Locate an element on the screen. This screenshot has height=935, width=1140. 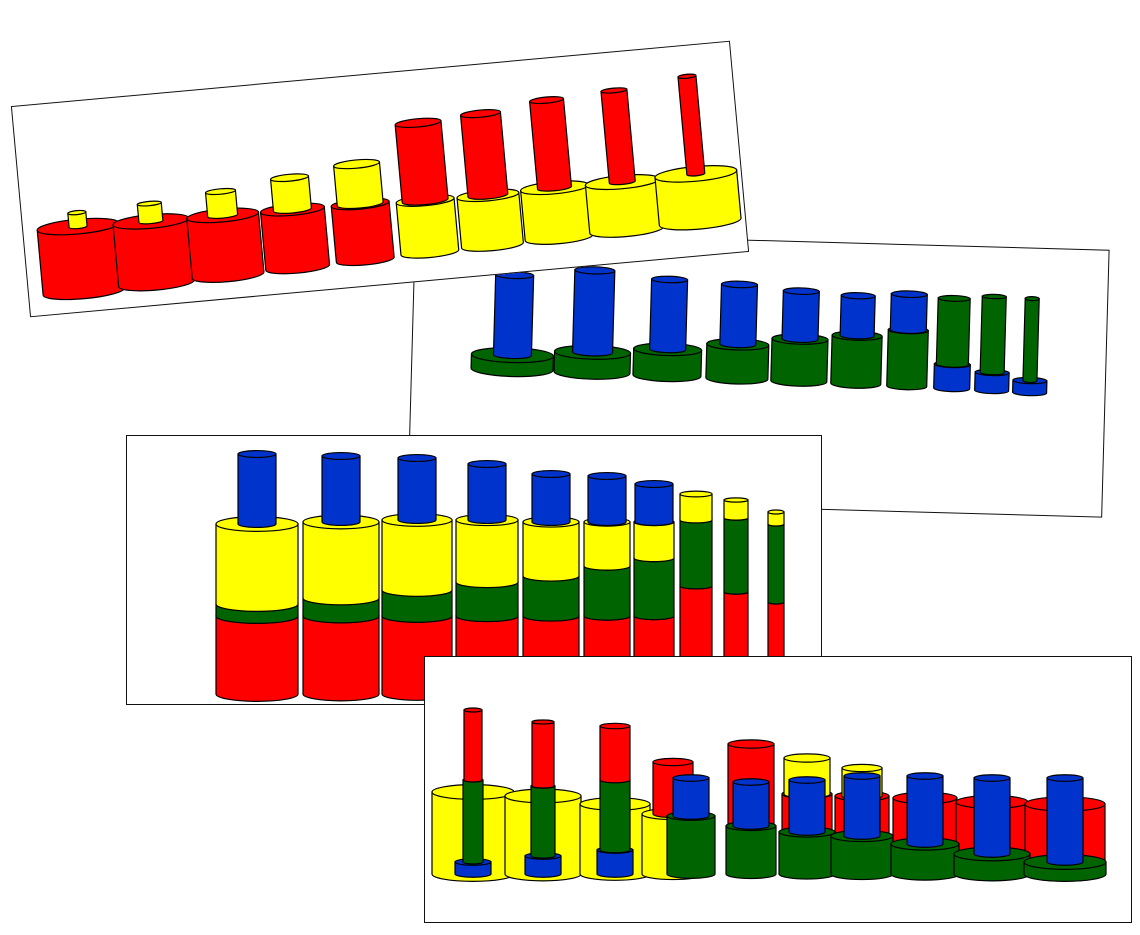
cylinder-illustration-four-color-tall is located at coordinates (500, 575).